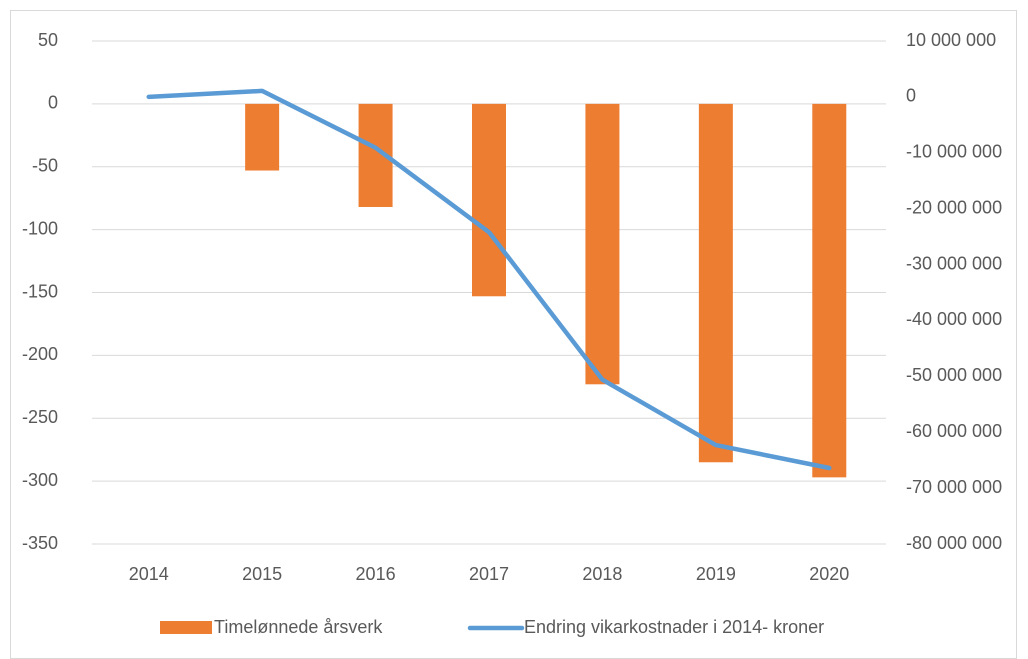 The height and width of the screenshot is (659, 1028). What do you see at coordinates (376, 574) in the screenshot?
I see `x-tick-label: 2016` at bounding box center [376, 574].